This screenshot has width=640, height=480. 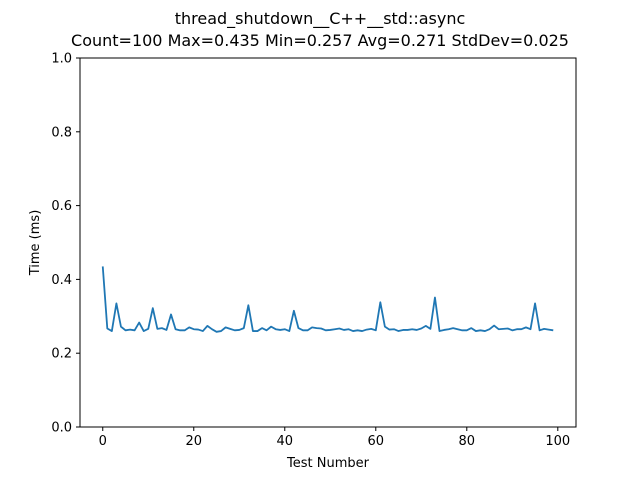 I want to click on y-axis-label: Time (ms), so click(x=35, y=243).